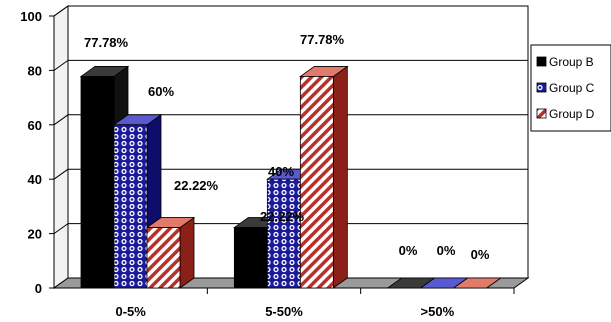 Image resolution: width=611 pixels, height=322 pixels. What do you see at coordinates (31, 16) in the screenshot?
I see `y-tick-label: 100` at bounding box center [31, 16].